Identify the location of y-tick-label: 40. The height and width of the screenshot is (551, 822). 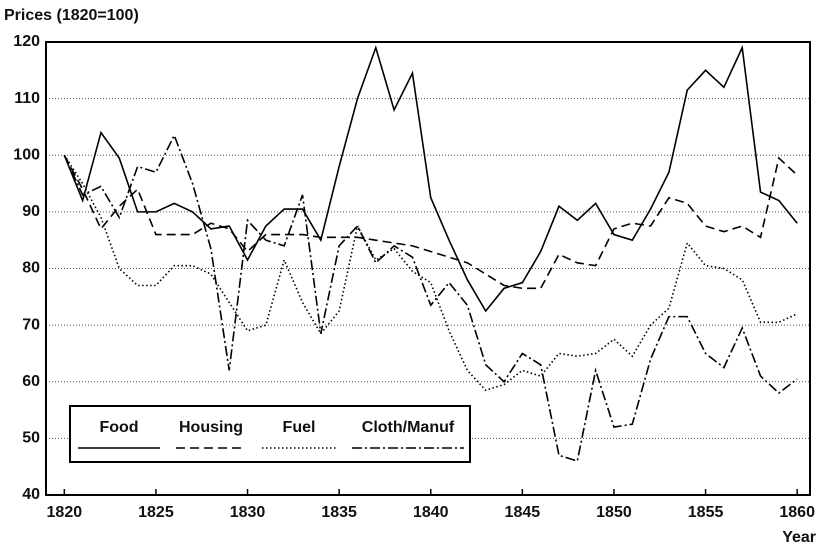
(31, 494).